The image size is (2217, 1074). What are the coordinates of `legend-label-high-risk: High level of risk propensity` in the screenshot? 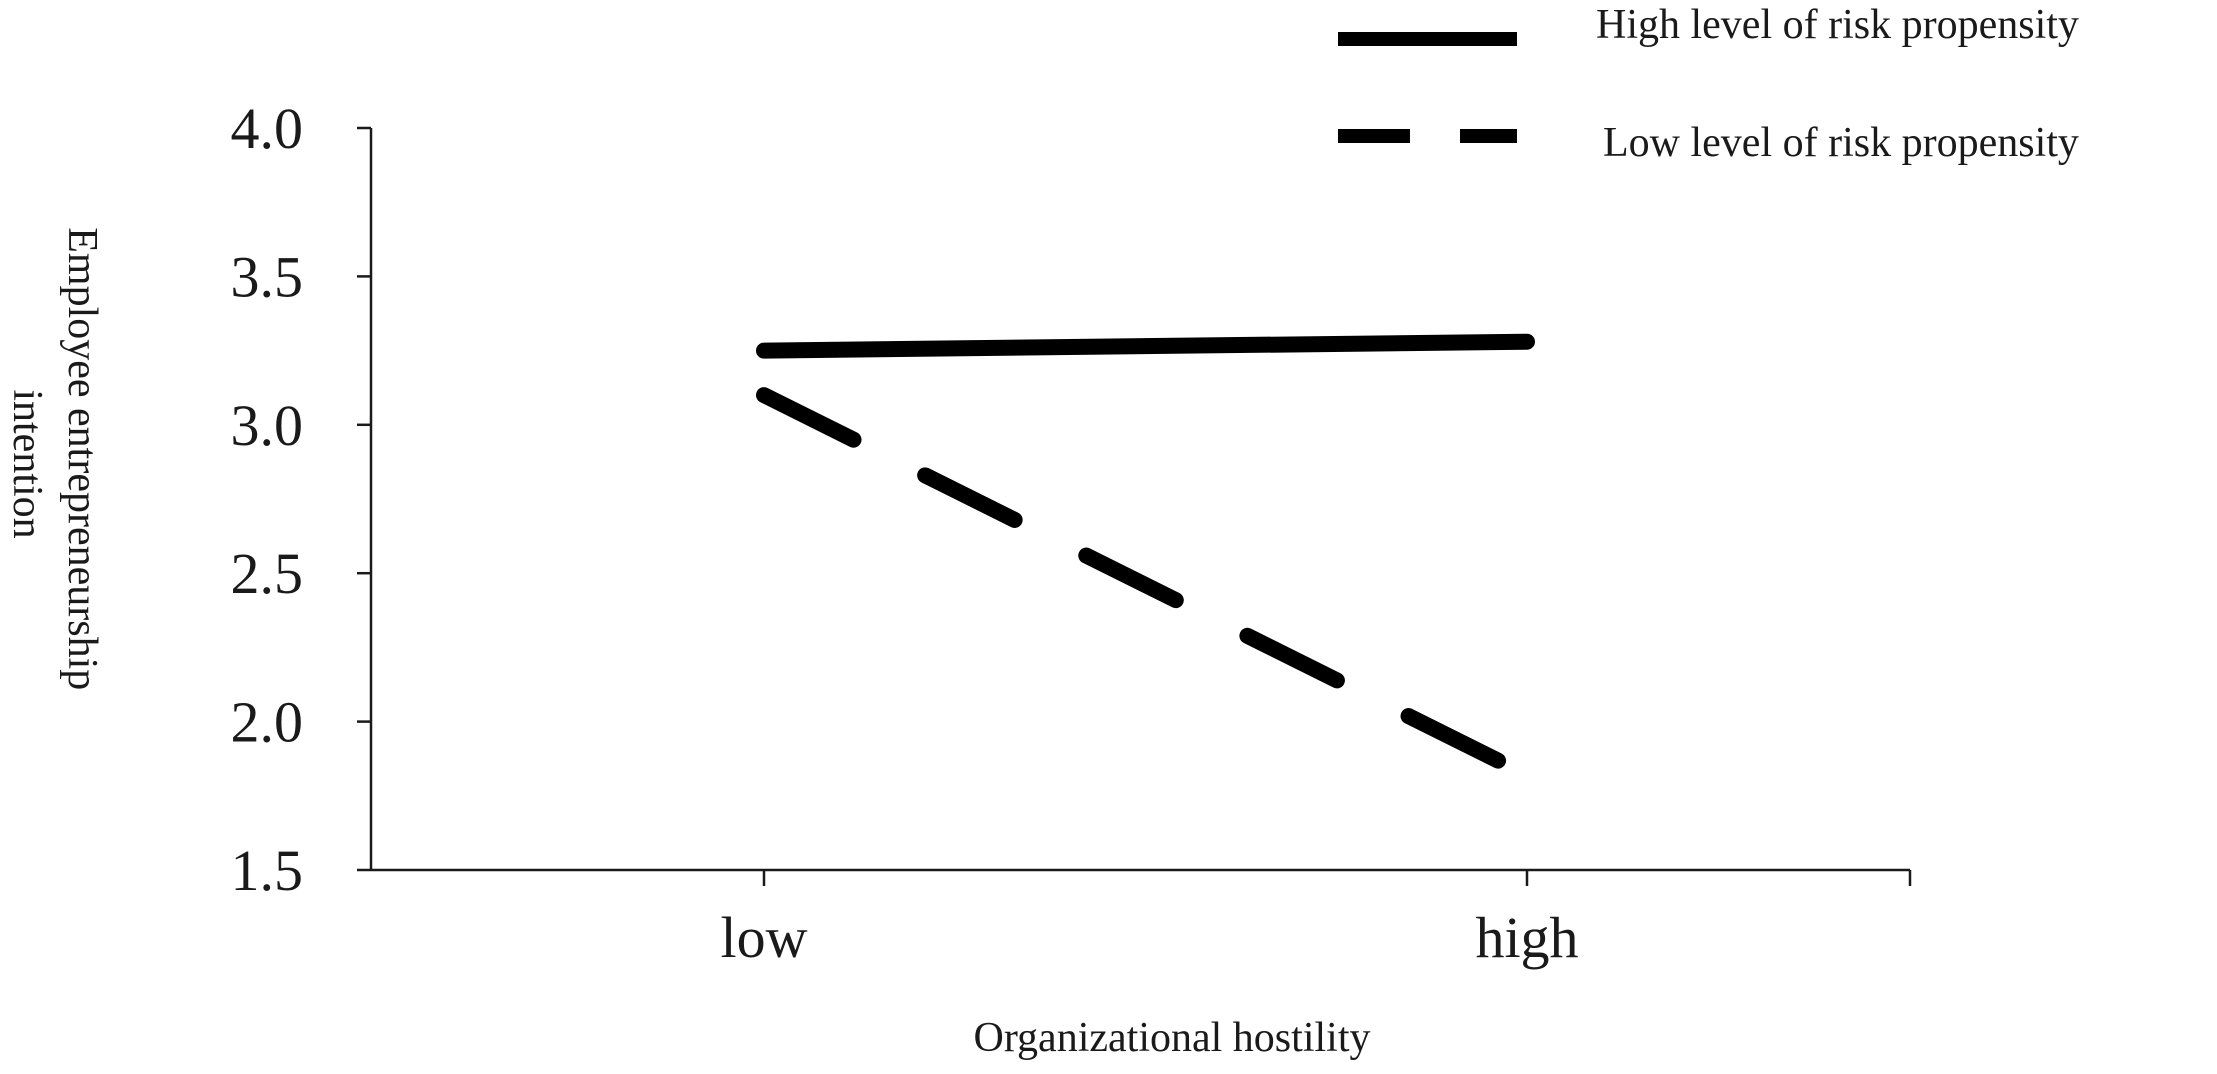 It's located at (1837, 25).